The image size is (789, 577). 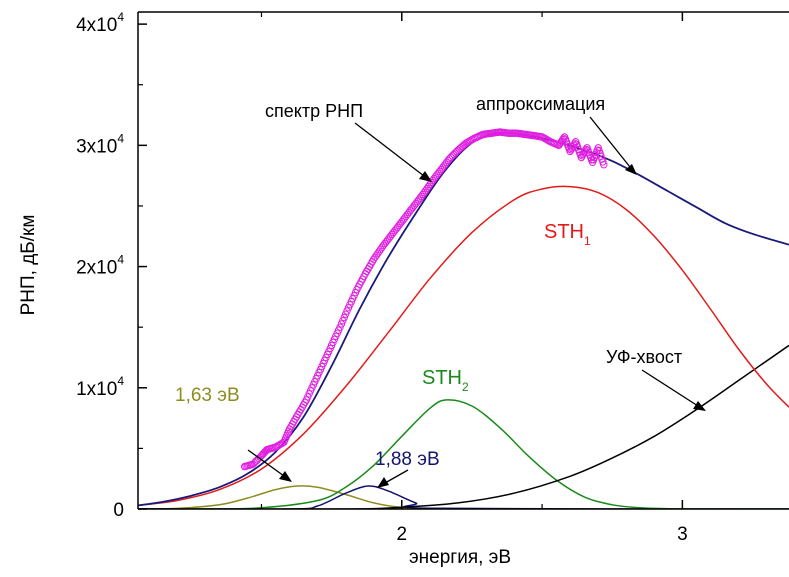 I want to click on y-tick-label: 0, so click(x=118, y=510).